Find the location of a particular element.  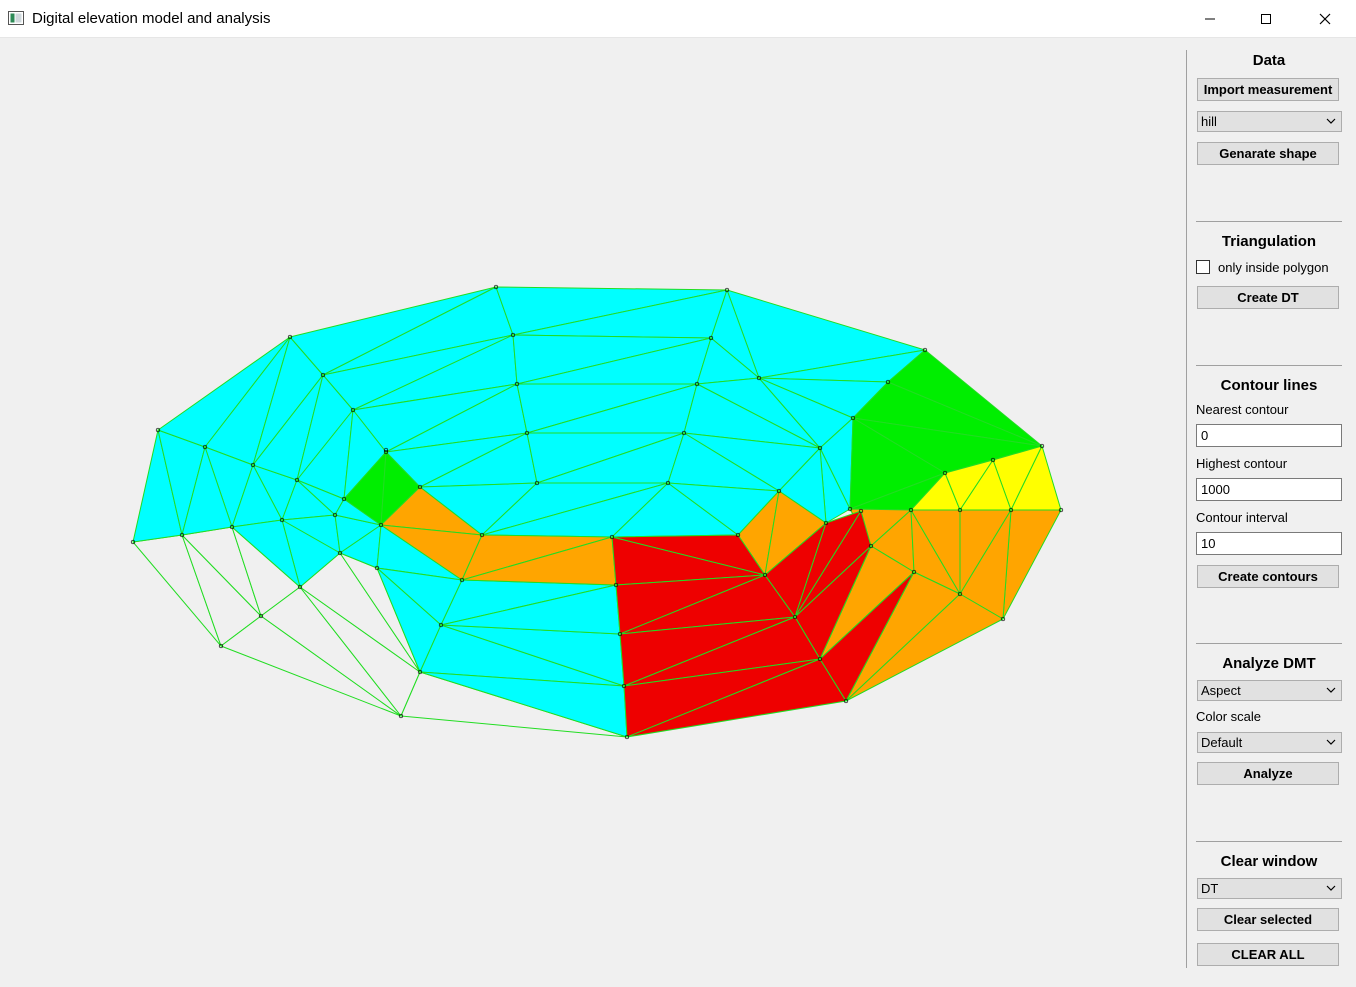

close-button is located at coordinates (1325, 18).